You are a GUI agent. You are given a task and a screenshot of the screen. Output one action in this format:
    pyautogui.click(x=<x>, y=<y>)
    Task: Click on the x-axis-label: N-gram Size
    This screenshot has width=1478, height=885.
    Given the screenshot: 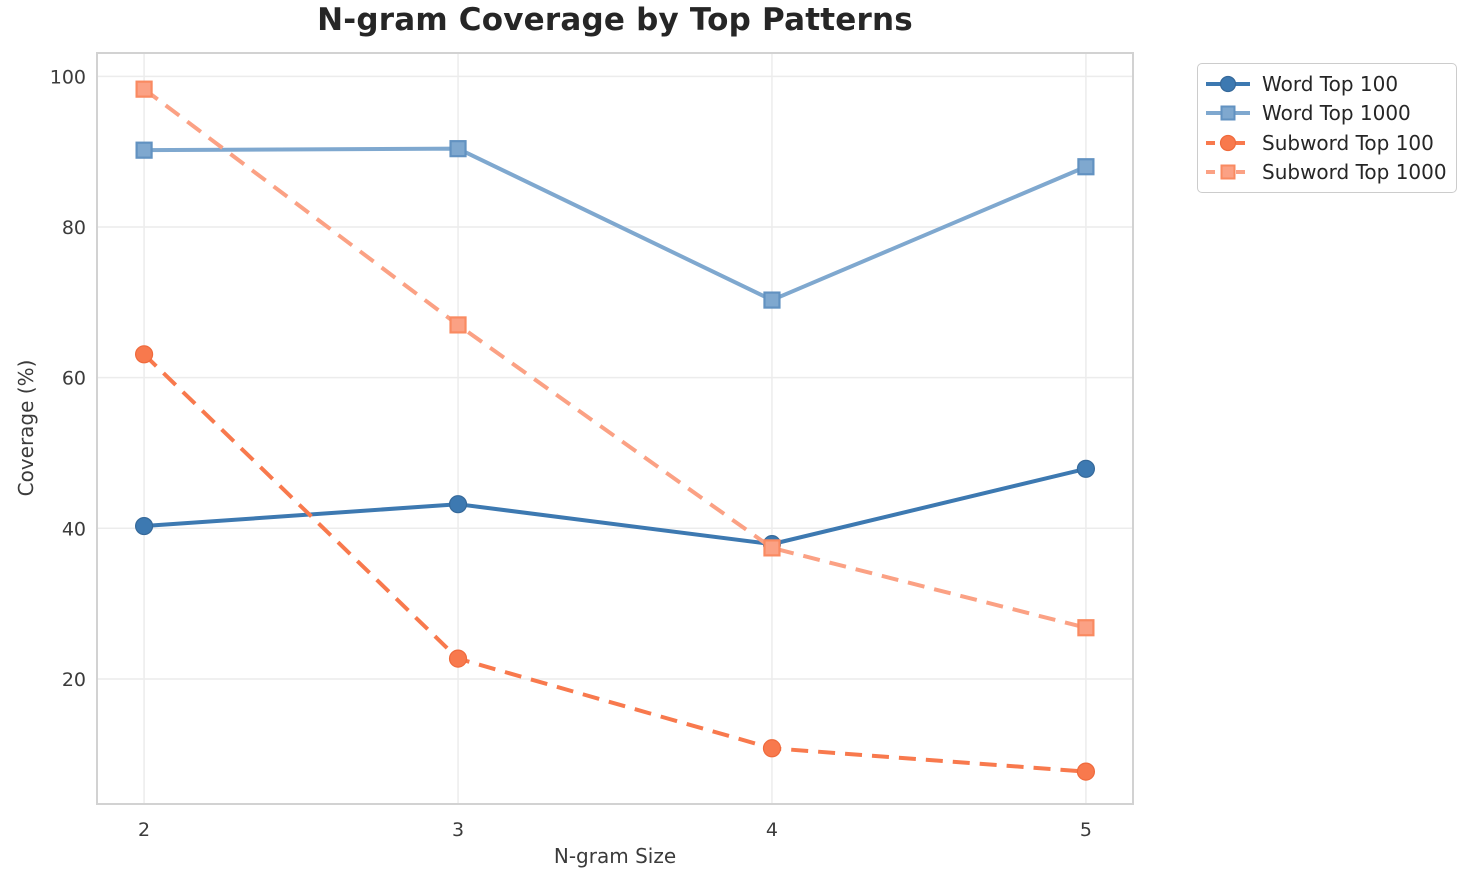 What is the action you would take?
    pyautogui.click(x=615, y=856)
    